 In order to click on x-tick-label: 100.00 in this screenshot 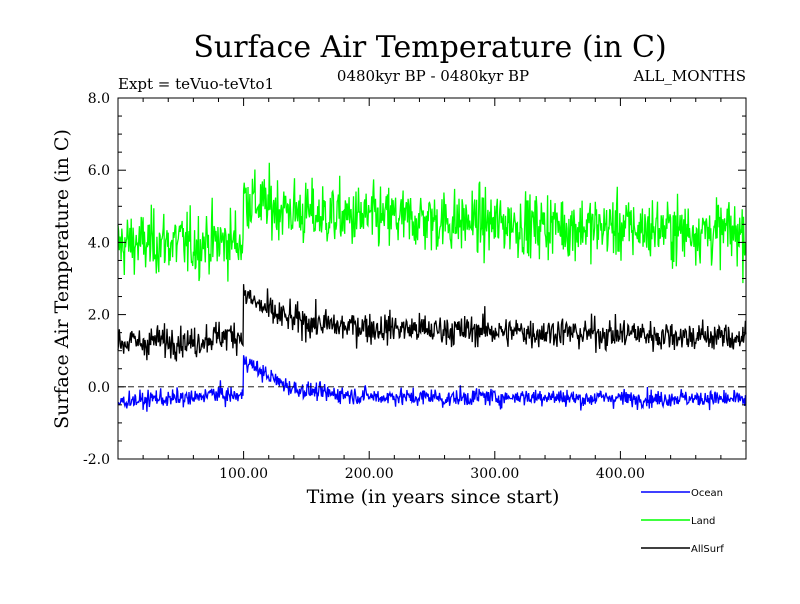, I will do `click(243, 474)`.